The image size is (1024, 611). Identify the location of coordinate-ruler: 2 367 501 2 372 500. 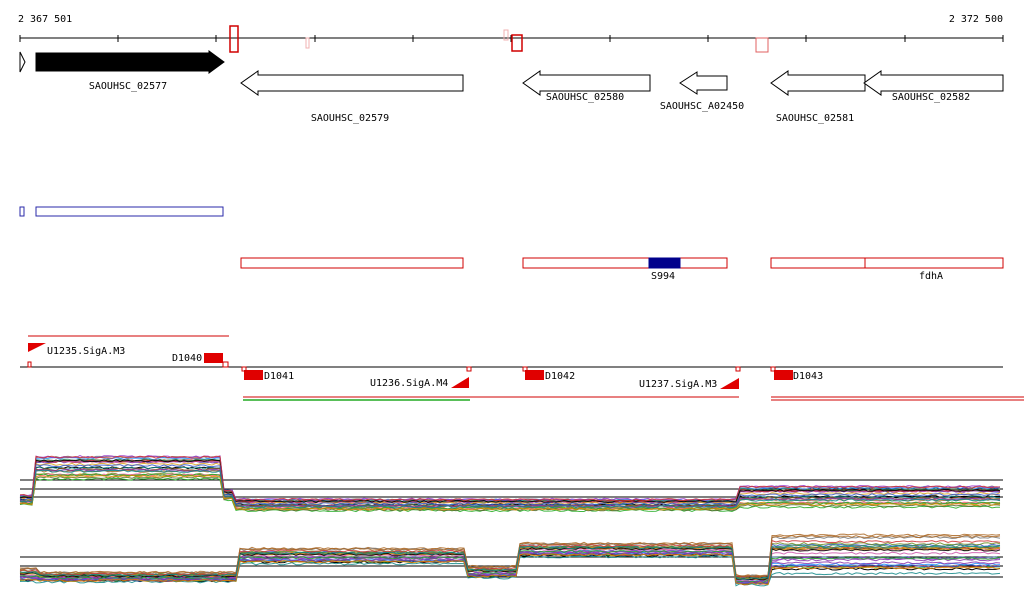
(511, 33).